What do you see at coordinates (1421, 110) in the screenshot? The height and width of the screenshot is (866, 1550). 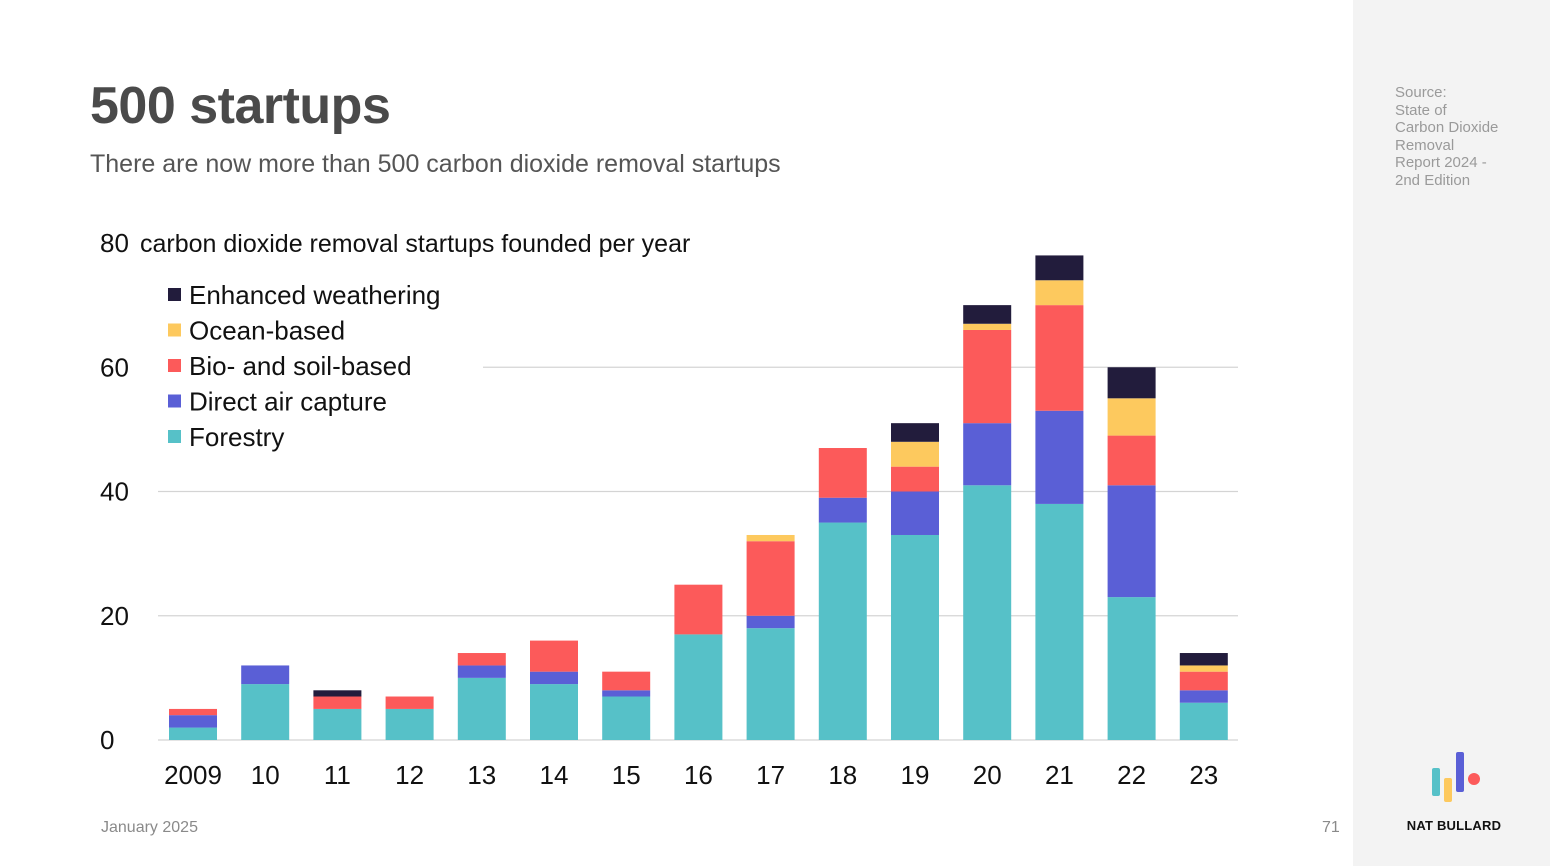 I see `source-line: State of` at bounding box center [1421, 110].